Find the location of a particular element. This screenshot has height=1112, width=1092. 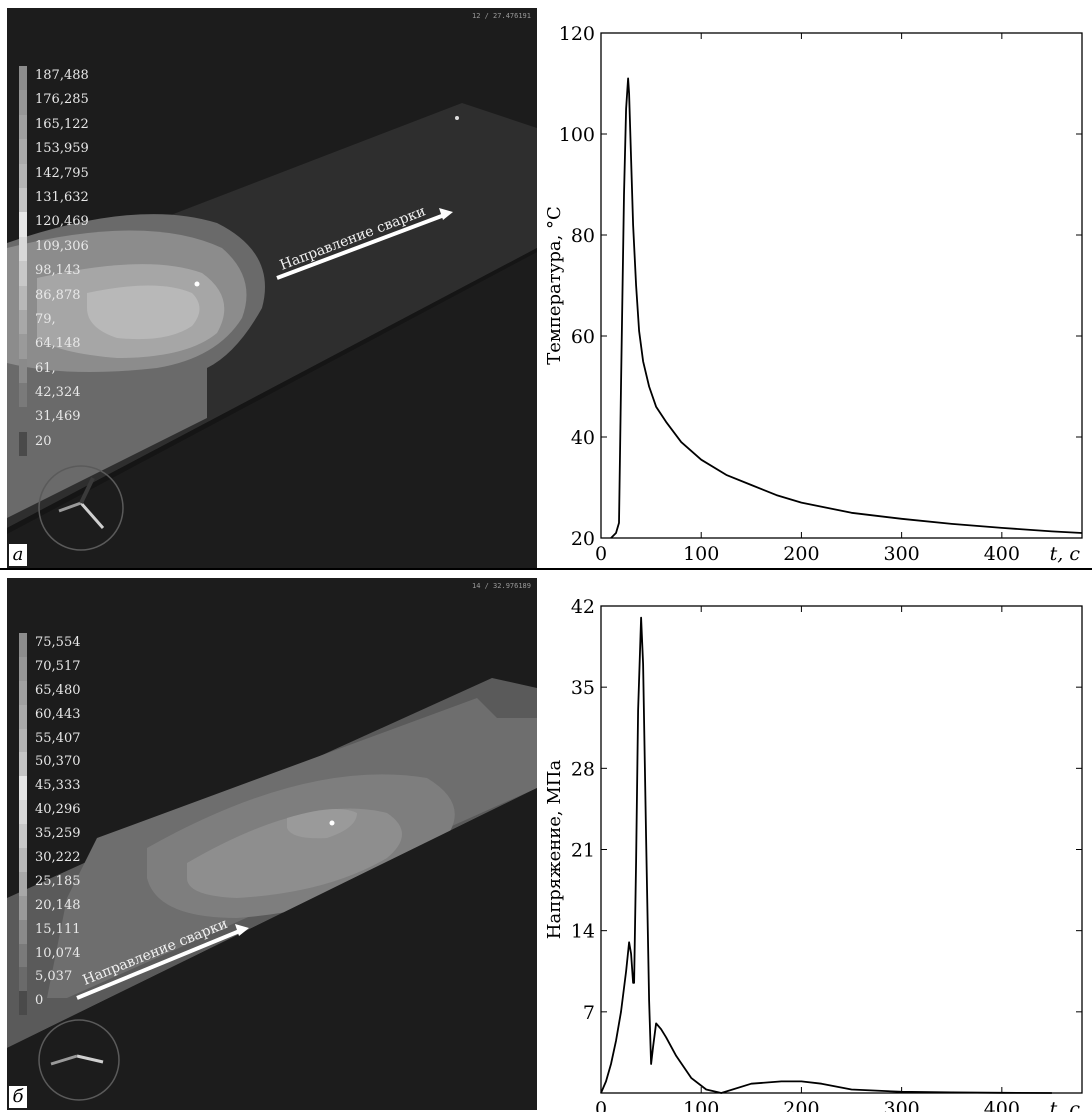

legend-item: 30,222 is located at coordinates (79, 860).